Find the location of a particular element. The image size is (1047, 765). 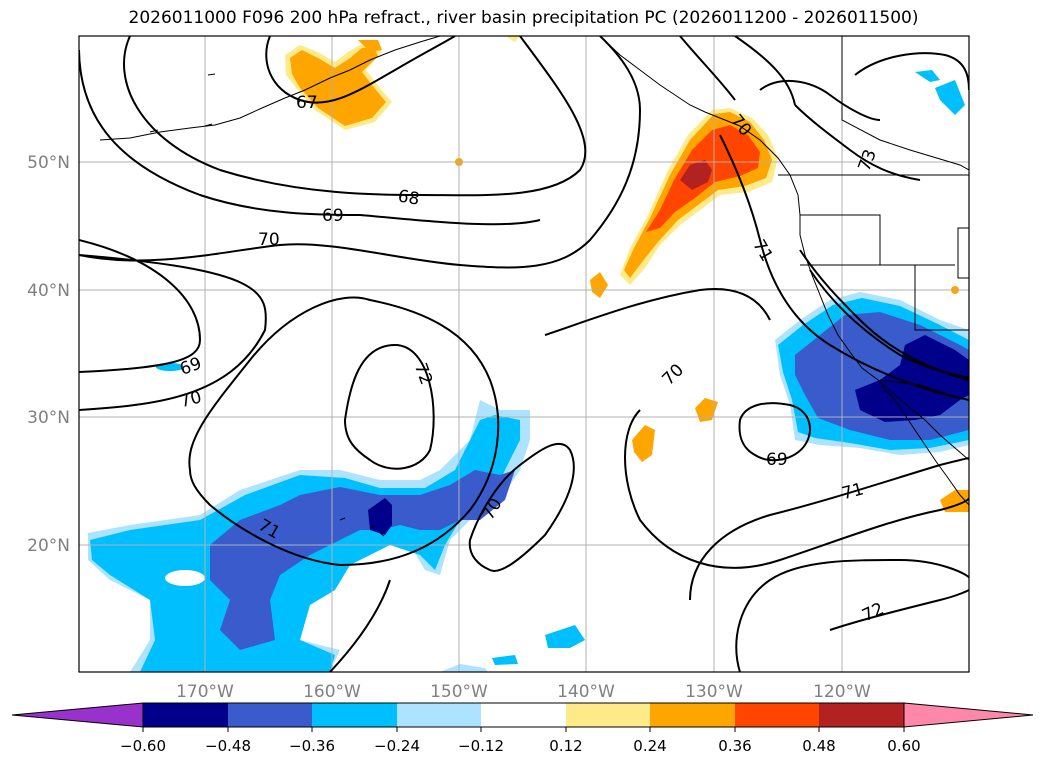

colorbar-tick-label: 0.48 is located at coordinates (818, 746).